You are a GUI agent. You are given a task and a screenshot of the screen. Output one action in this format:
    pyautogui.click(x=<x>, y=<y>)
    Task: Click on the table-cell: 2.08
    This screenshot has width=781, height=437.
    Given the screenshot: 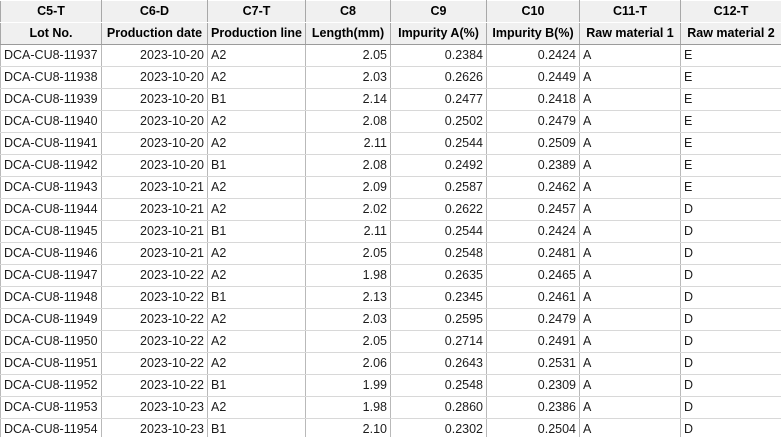 What is the action you would take?
    pyautogui.click(x=348, y=121)
    